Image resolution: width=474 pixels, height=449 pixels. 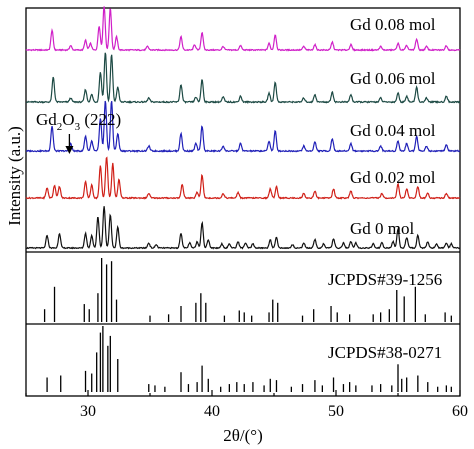 What do you see at coordinates (393, 130) in the screenshot?
I see `series-label-2: Gd 0.04 mol` at bounding box center [393, 130].